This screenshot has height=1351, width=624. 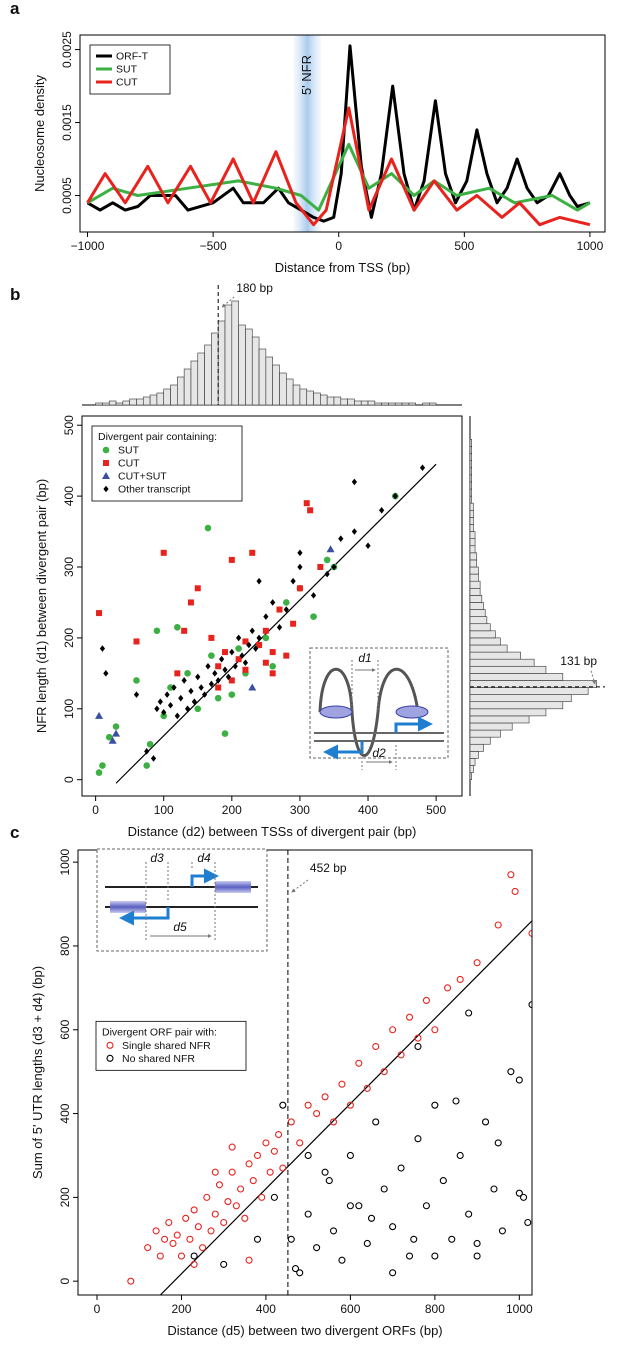 I want to click on legend-label: CUT+SUT, so click(x=142, y=477).